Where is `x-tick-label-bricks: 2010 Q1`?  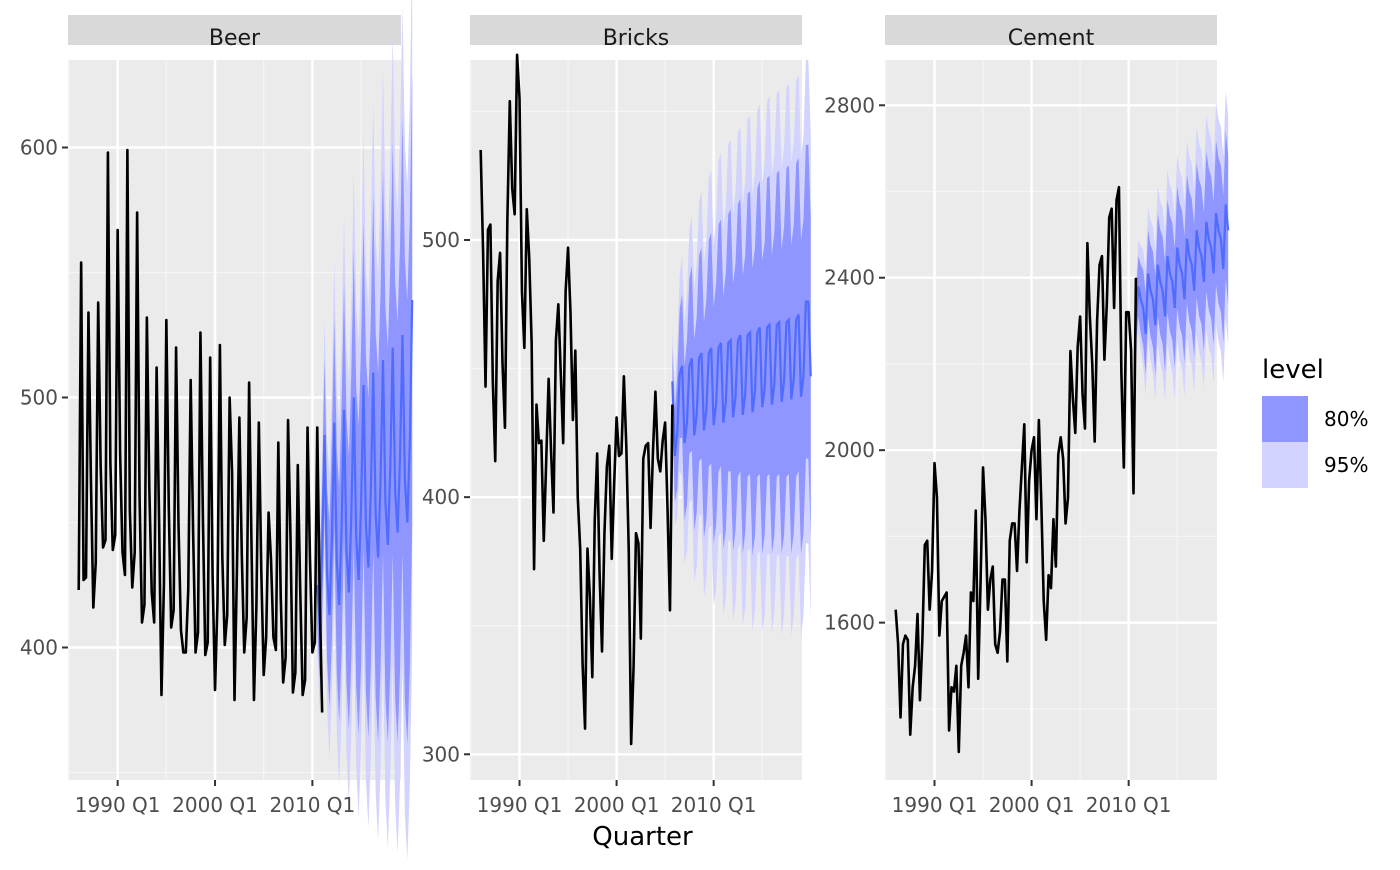 x-tick-label-bricks: 2010 Q1 is located at coordinates (714, 805).